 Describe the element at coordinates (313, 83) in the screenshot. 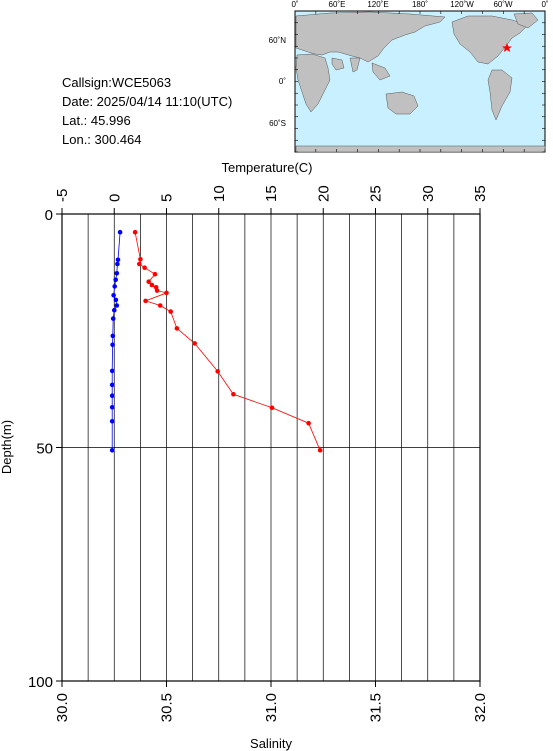

I see `landmass-africa` at that location.